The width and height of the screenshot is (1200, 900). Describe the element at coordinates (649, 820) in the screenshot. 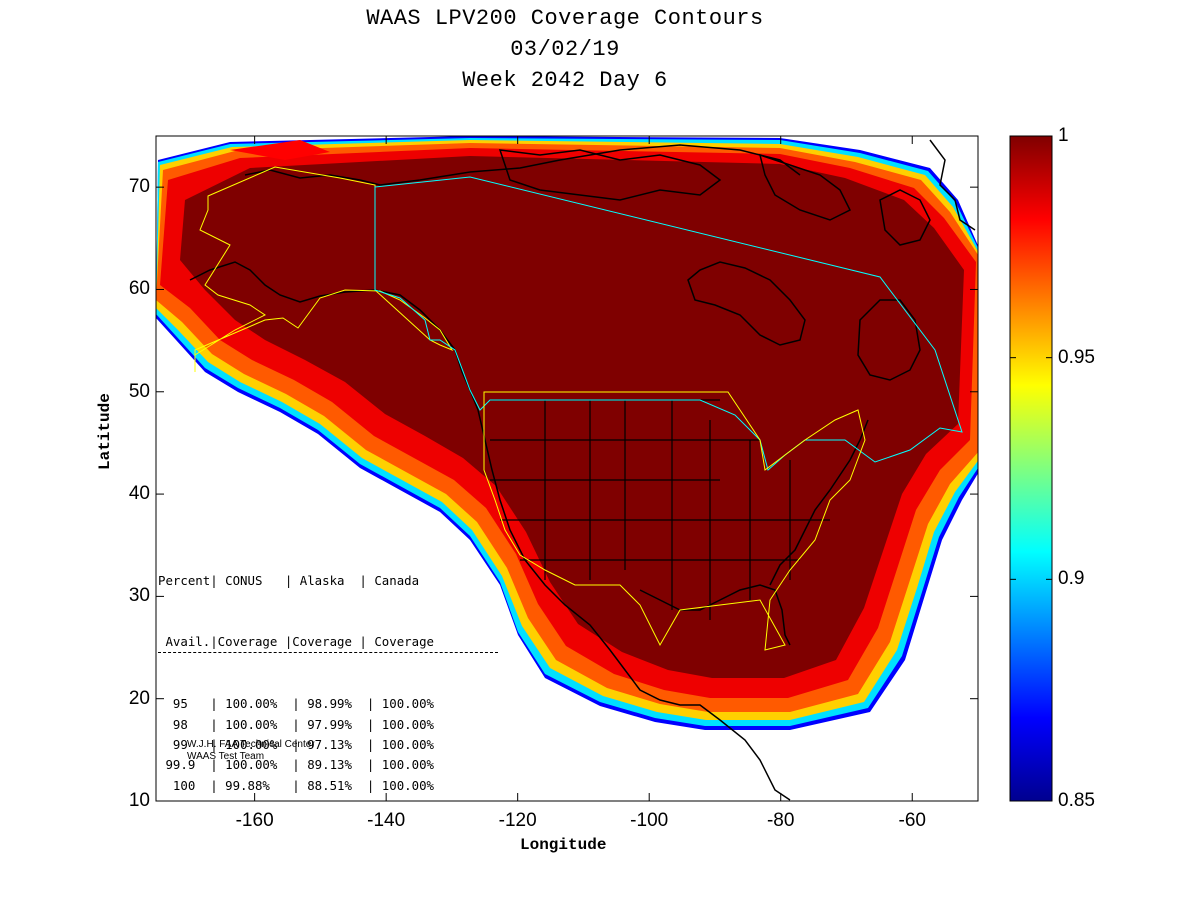

I see `x-tick-label: -100` at that location.